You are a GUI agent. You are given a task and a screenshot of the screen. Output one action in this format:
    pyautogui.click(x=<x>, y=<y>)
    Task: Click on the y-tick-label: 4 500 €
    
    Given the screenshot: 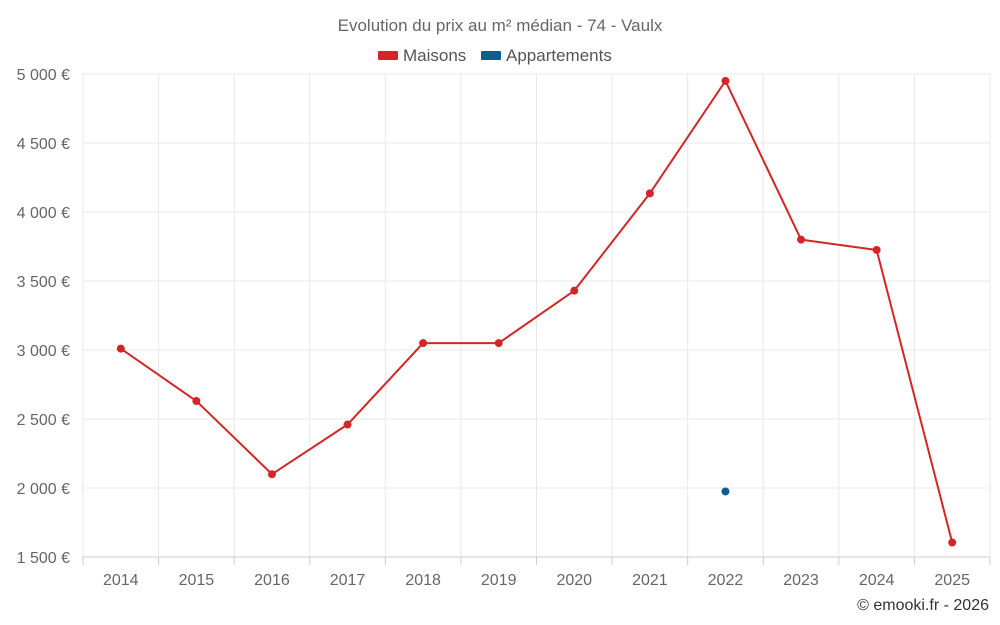 What is the action you would take?
    pyautogui.click(x=43, y=144)
    